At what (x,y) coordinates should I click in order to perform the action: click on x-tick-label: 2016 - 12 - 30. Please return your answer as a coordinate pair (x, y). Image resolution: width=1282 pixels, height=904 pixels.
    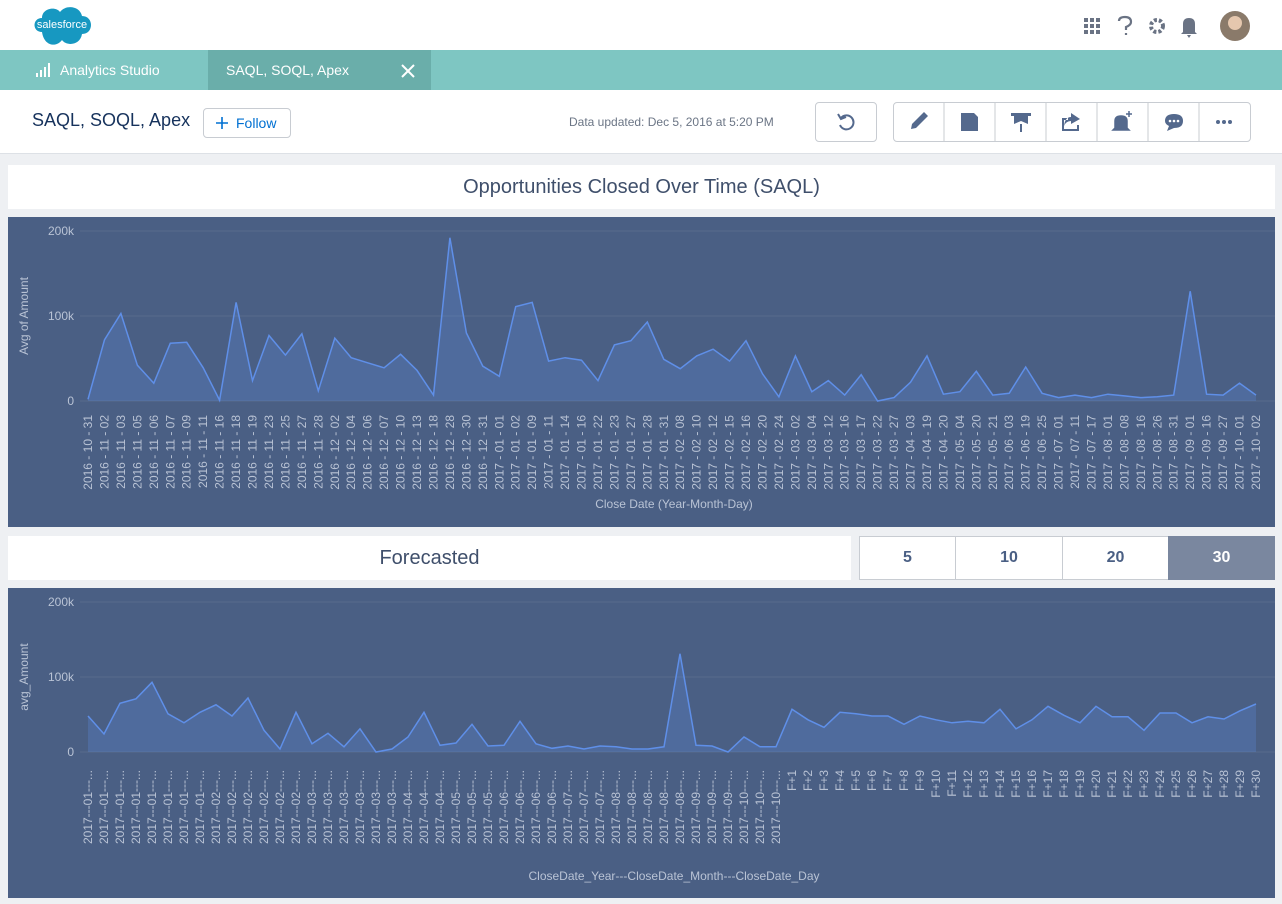
    Looking at the image, I should click on (466, 452).